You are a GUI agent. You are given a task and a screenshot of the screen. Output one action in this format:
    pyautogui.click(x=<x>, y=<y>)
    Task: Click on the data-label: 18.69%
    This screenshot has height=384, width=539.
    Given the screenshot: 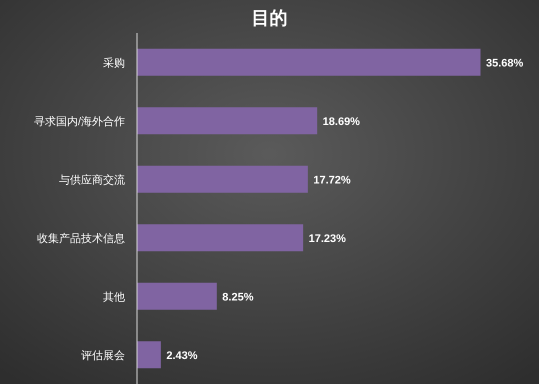 What is the action you would take?
    pyautogui.click(x=341, y=122)
    